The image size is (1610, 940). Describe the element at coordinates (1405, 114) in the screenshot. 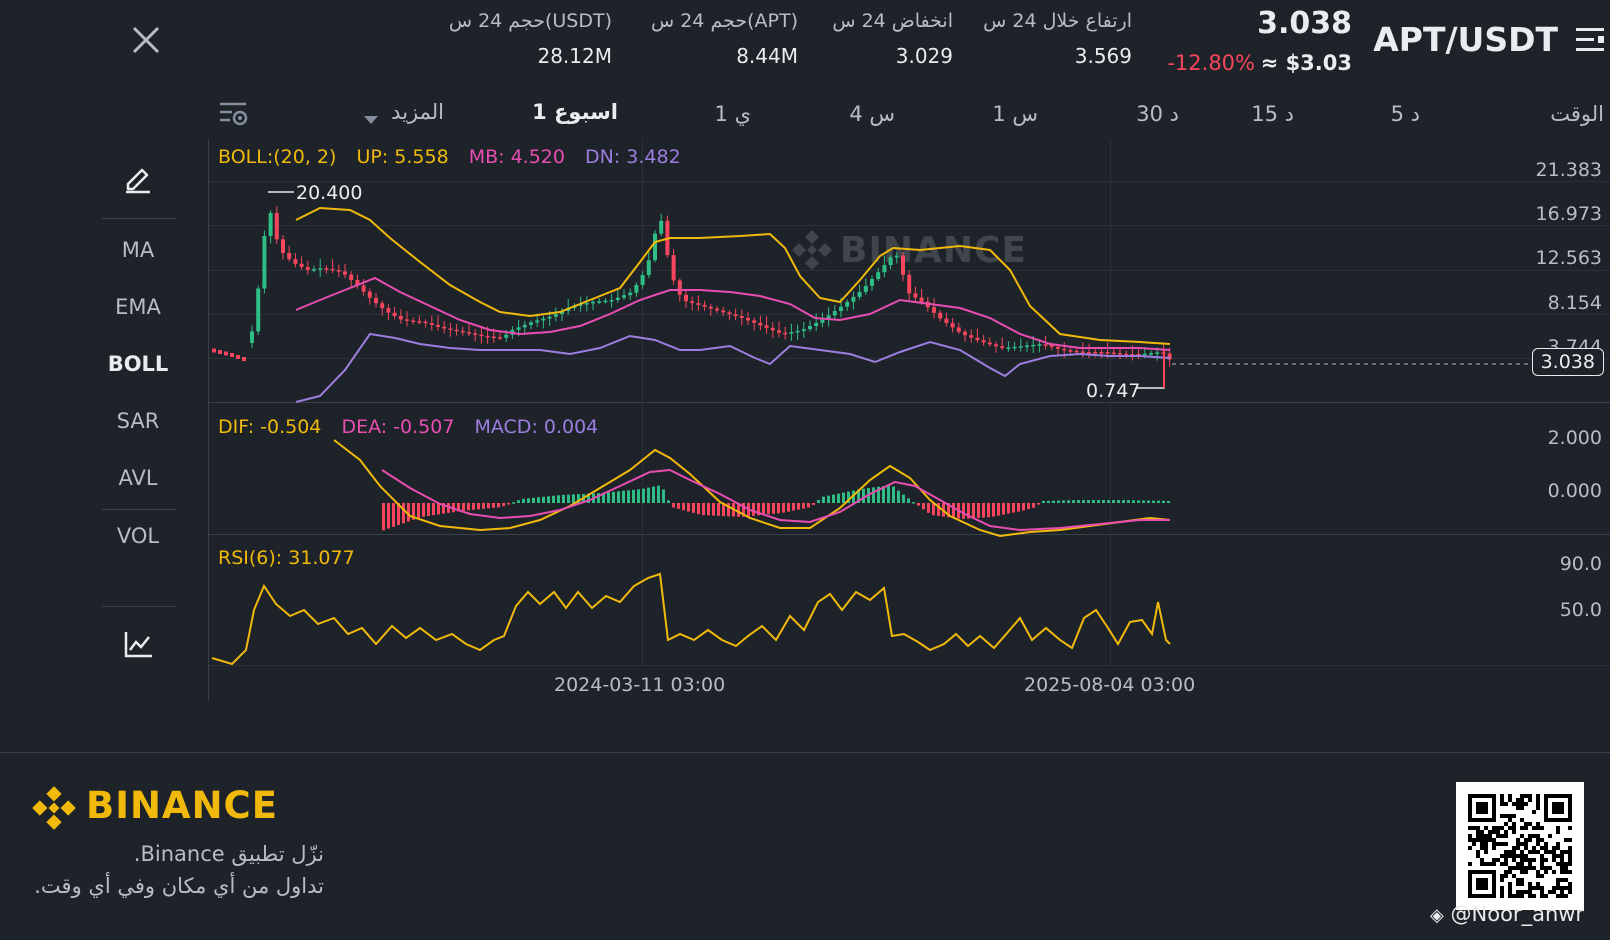

I see `interval-5m: 5 د` at that location.